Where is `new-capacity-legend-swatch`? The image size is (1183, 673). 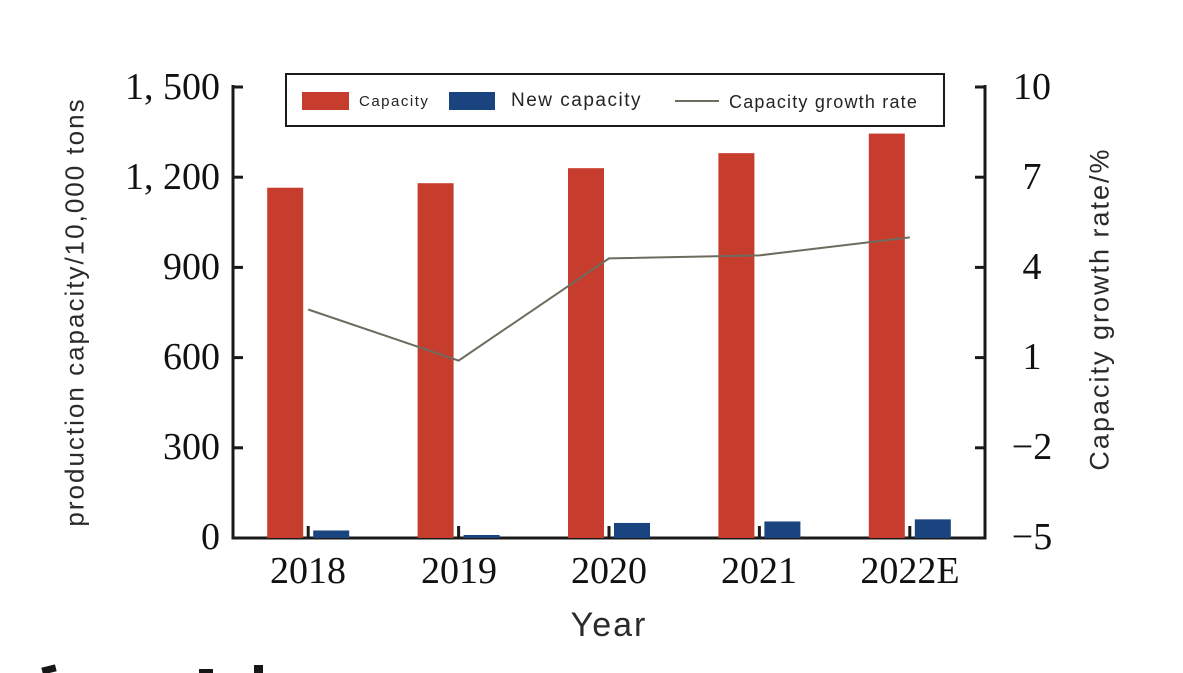
new-capacity-legend-swatch is located at coordinates (472, 101).